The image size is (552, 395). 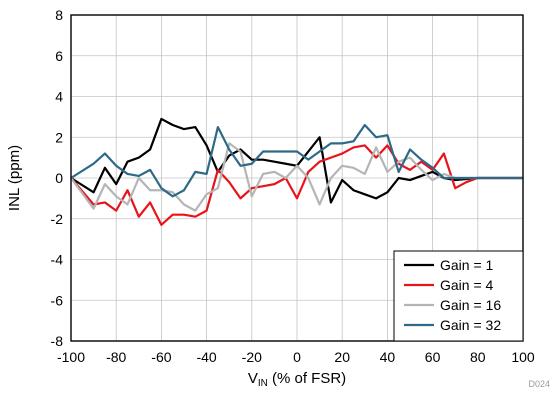 What do you see at coordinates (433, 357) in the screenshot?
I see `x-tick-label: 60` at bounding box center [433, 357].